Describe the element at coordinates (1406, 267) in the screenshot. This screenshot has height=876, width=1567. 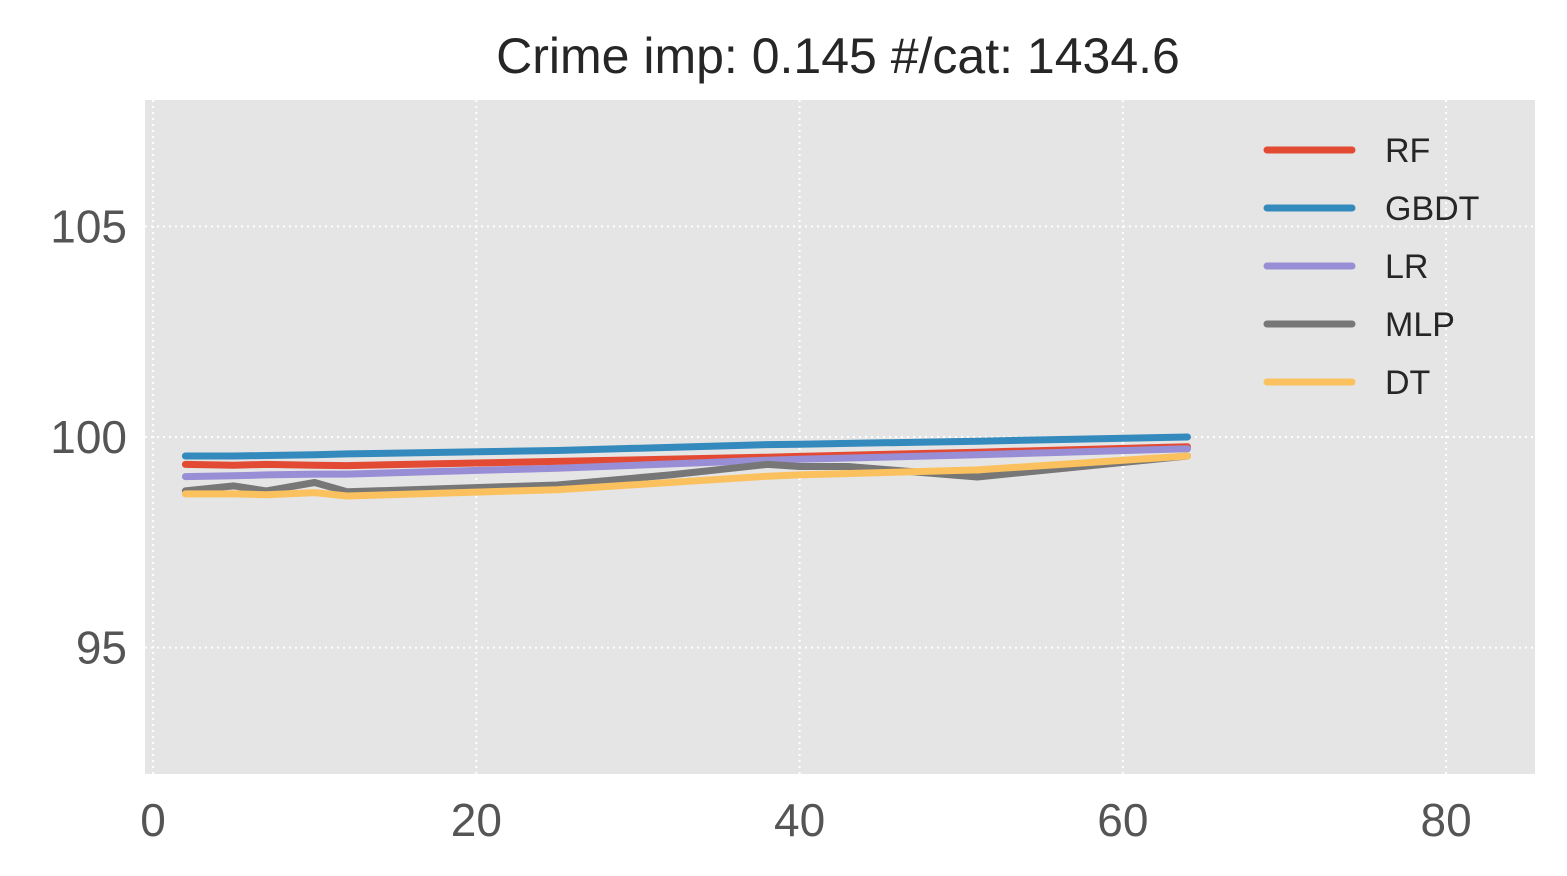
I see `legend-label-lr: LR` at that location.